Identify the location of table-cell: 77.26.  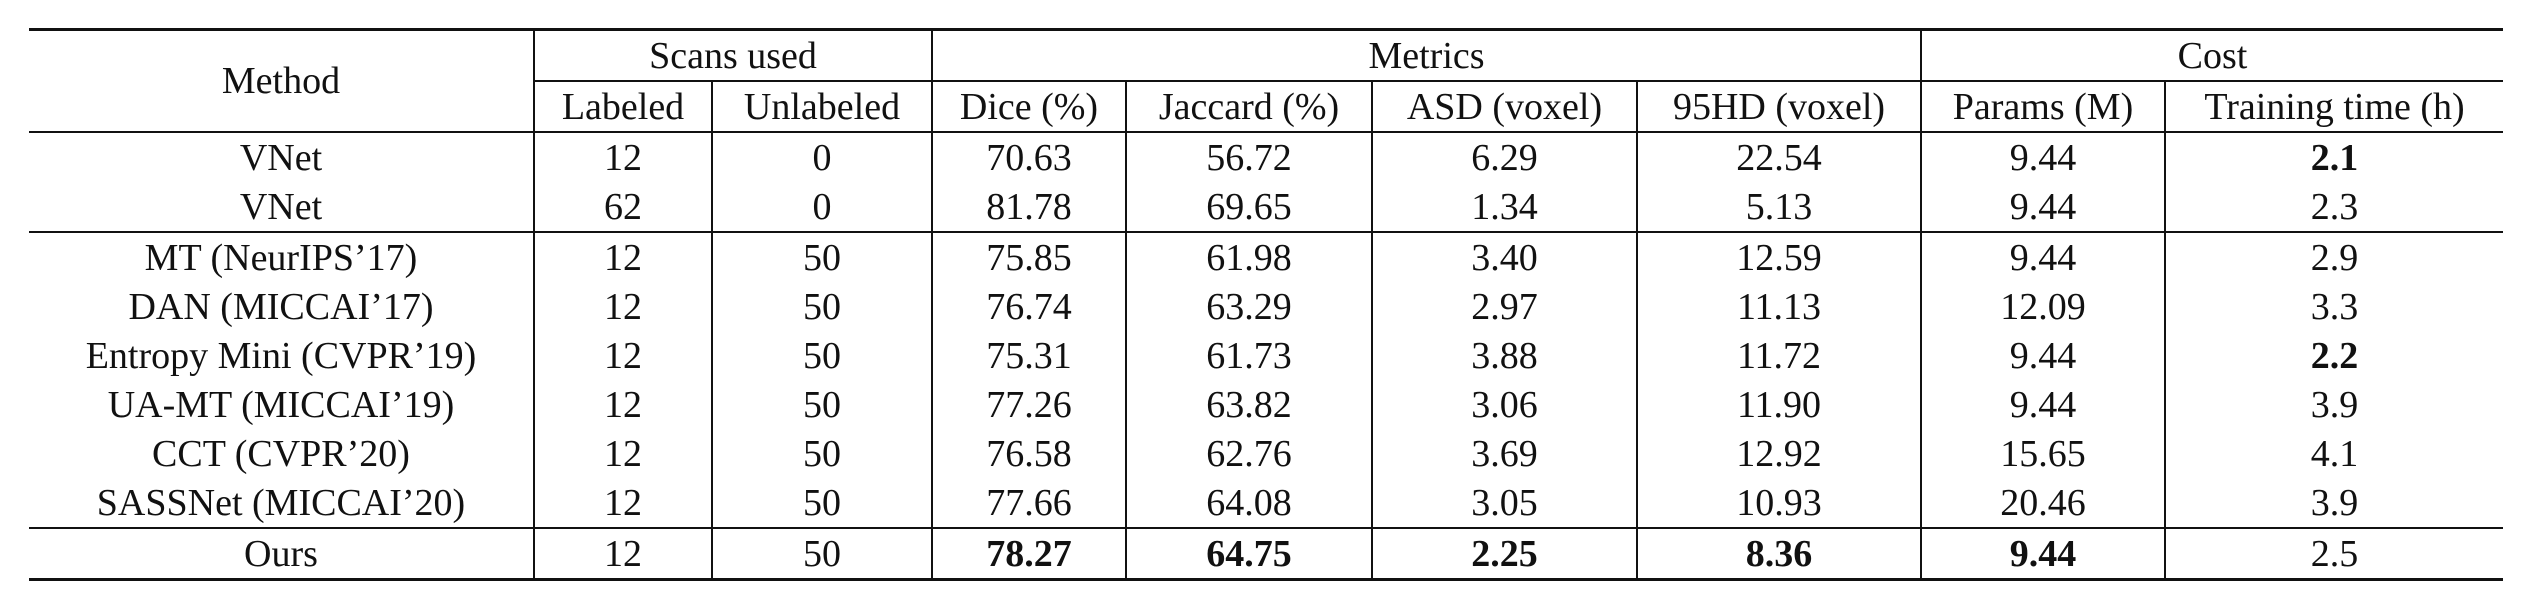
(1028, 404).